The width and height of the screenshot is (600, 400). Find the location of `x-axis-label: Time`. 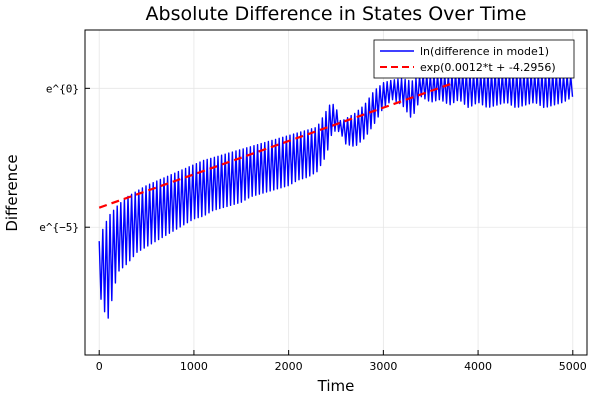

x-axis-label: Time is located at coordinates (336, 386).